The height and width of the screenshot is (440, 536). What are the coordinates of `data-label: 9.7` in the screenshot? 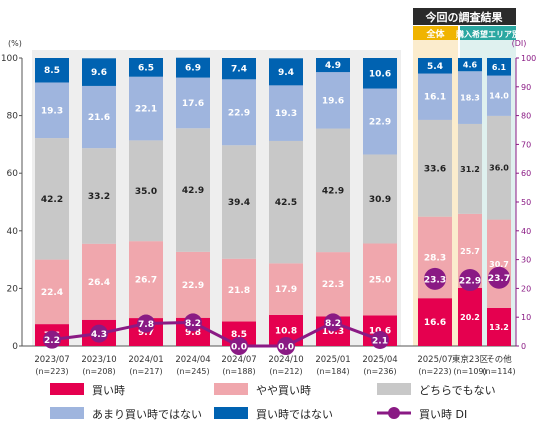 It's located at (146, 333).